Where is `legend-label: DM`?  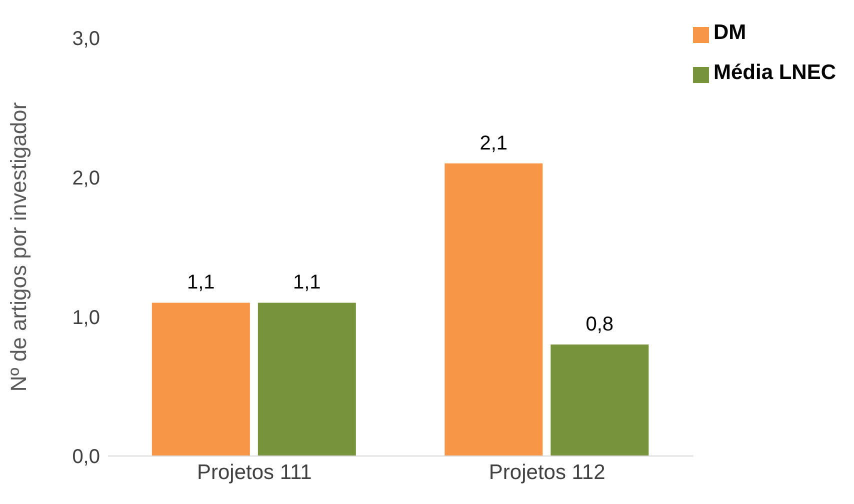 legend-label: DM is located at coordinates (729, 32).